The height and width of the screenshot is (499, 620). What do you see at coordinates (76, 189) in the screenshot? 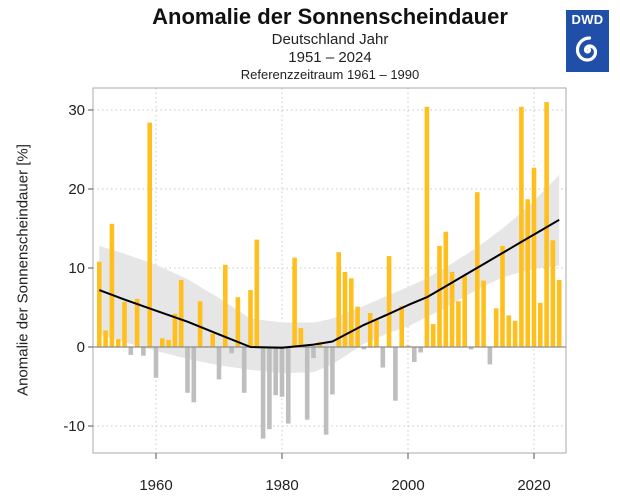
I see `y-tick-label: 20` at bounding box center [76, 189].